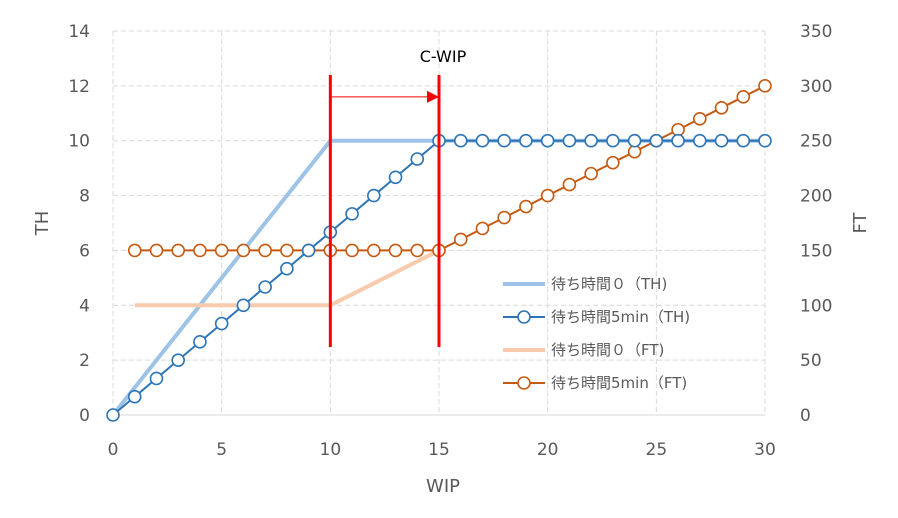 The image size is (898, 518). I want to click on legend-label: 待ち時間5min（FT), so click(619, 383).